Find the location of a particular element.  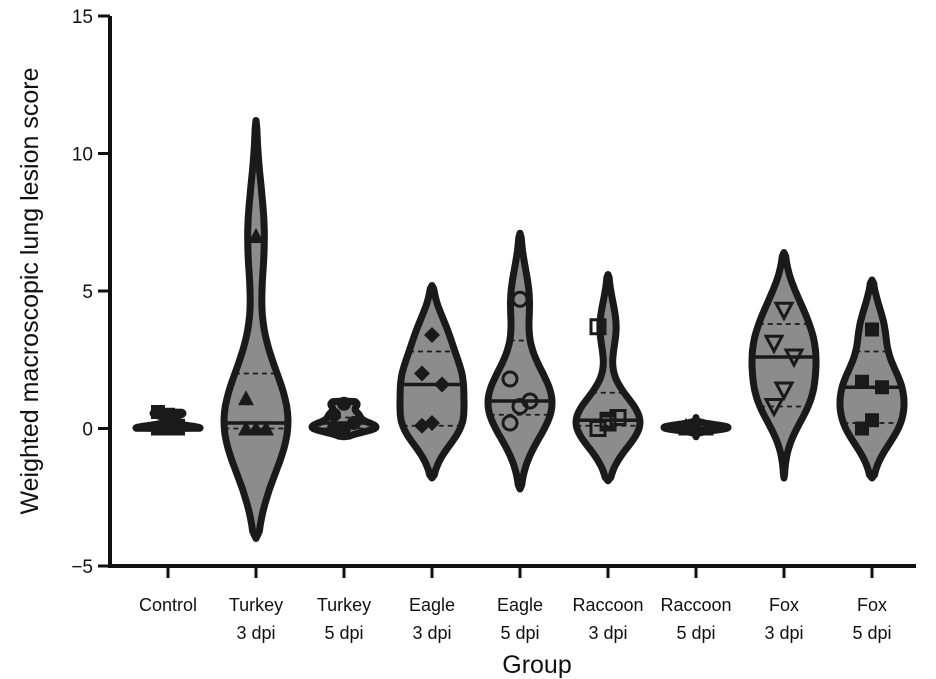

x-tick-label: Control is located at coordinates (168, 605).